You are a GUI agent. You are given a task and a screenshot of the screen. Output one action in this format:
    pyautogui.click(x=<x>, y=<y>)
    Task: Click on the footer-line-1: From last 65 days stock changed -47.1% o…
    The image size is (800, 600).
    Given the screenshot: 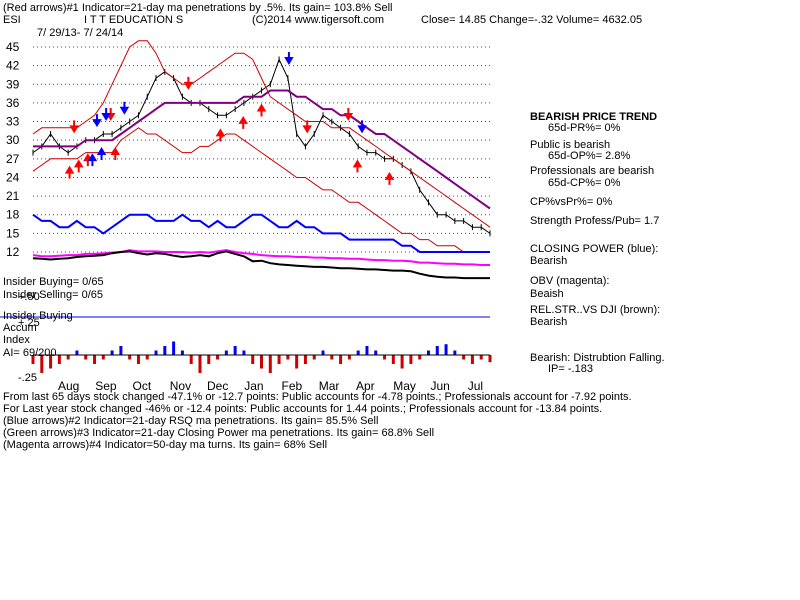 What is the action you would take?
    pyautogui.click(x=317, y=397)
    